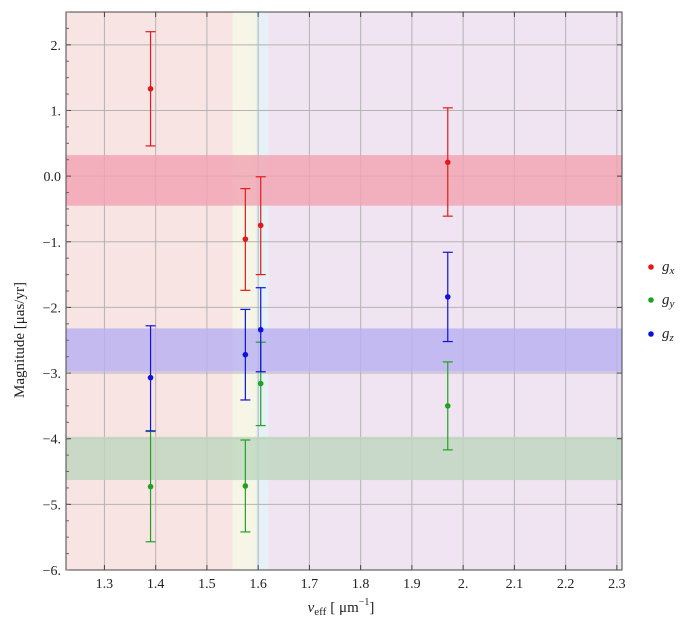  What do you see at coordinates (344, 180) in the screenshot?
I see `band-g-x` at bounding box center [344, 180].